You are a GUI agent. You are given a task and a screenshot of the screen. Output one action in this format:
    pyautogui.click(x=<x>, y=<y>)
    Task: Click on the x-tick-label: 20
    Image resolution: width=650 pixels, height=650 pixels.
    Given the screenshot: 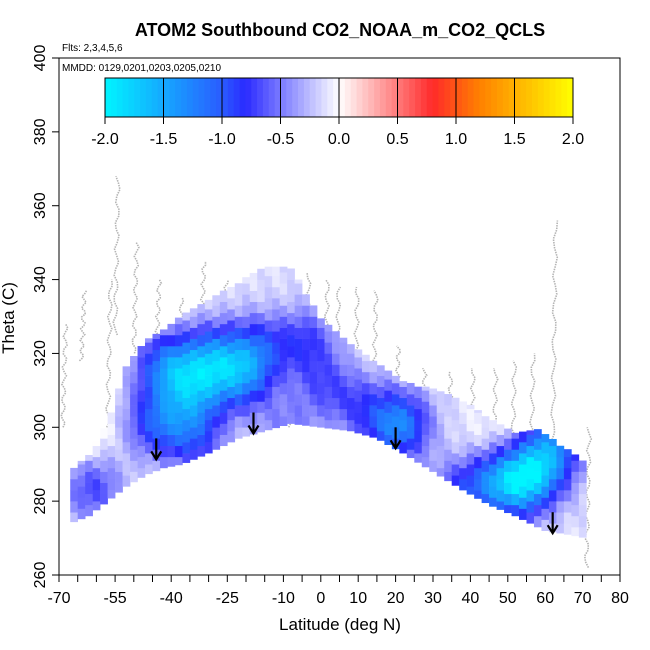 What is the action you would take?
    pyautogui.click(x=396, y=598)
    